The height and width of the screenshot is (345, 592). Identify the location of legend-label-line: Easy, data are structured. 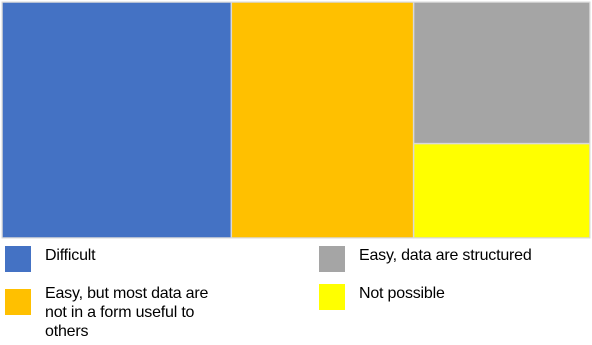
(445, 255).